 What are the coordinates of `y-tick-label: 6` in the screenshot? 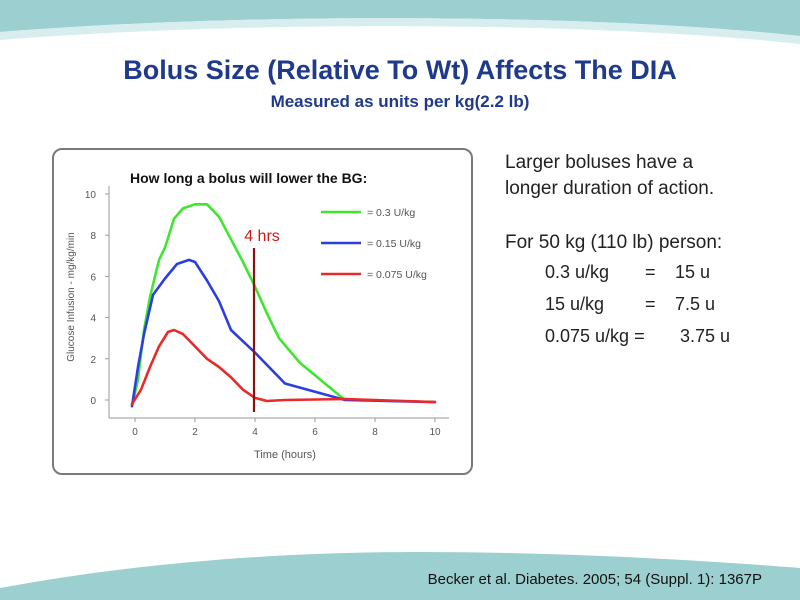 It's located at (93, 277).